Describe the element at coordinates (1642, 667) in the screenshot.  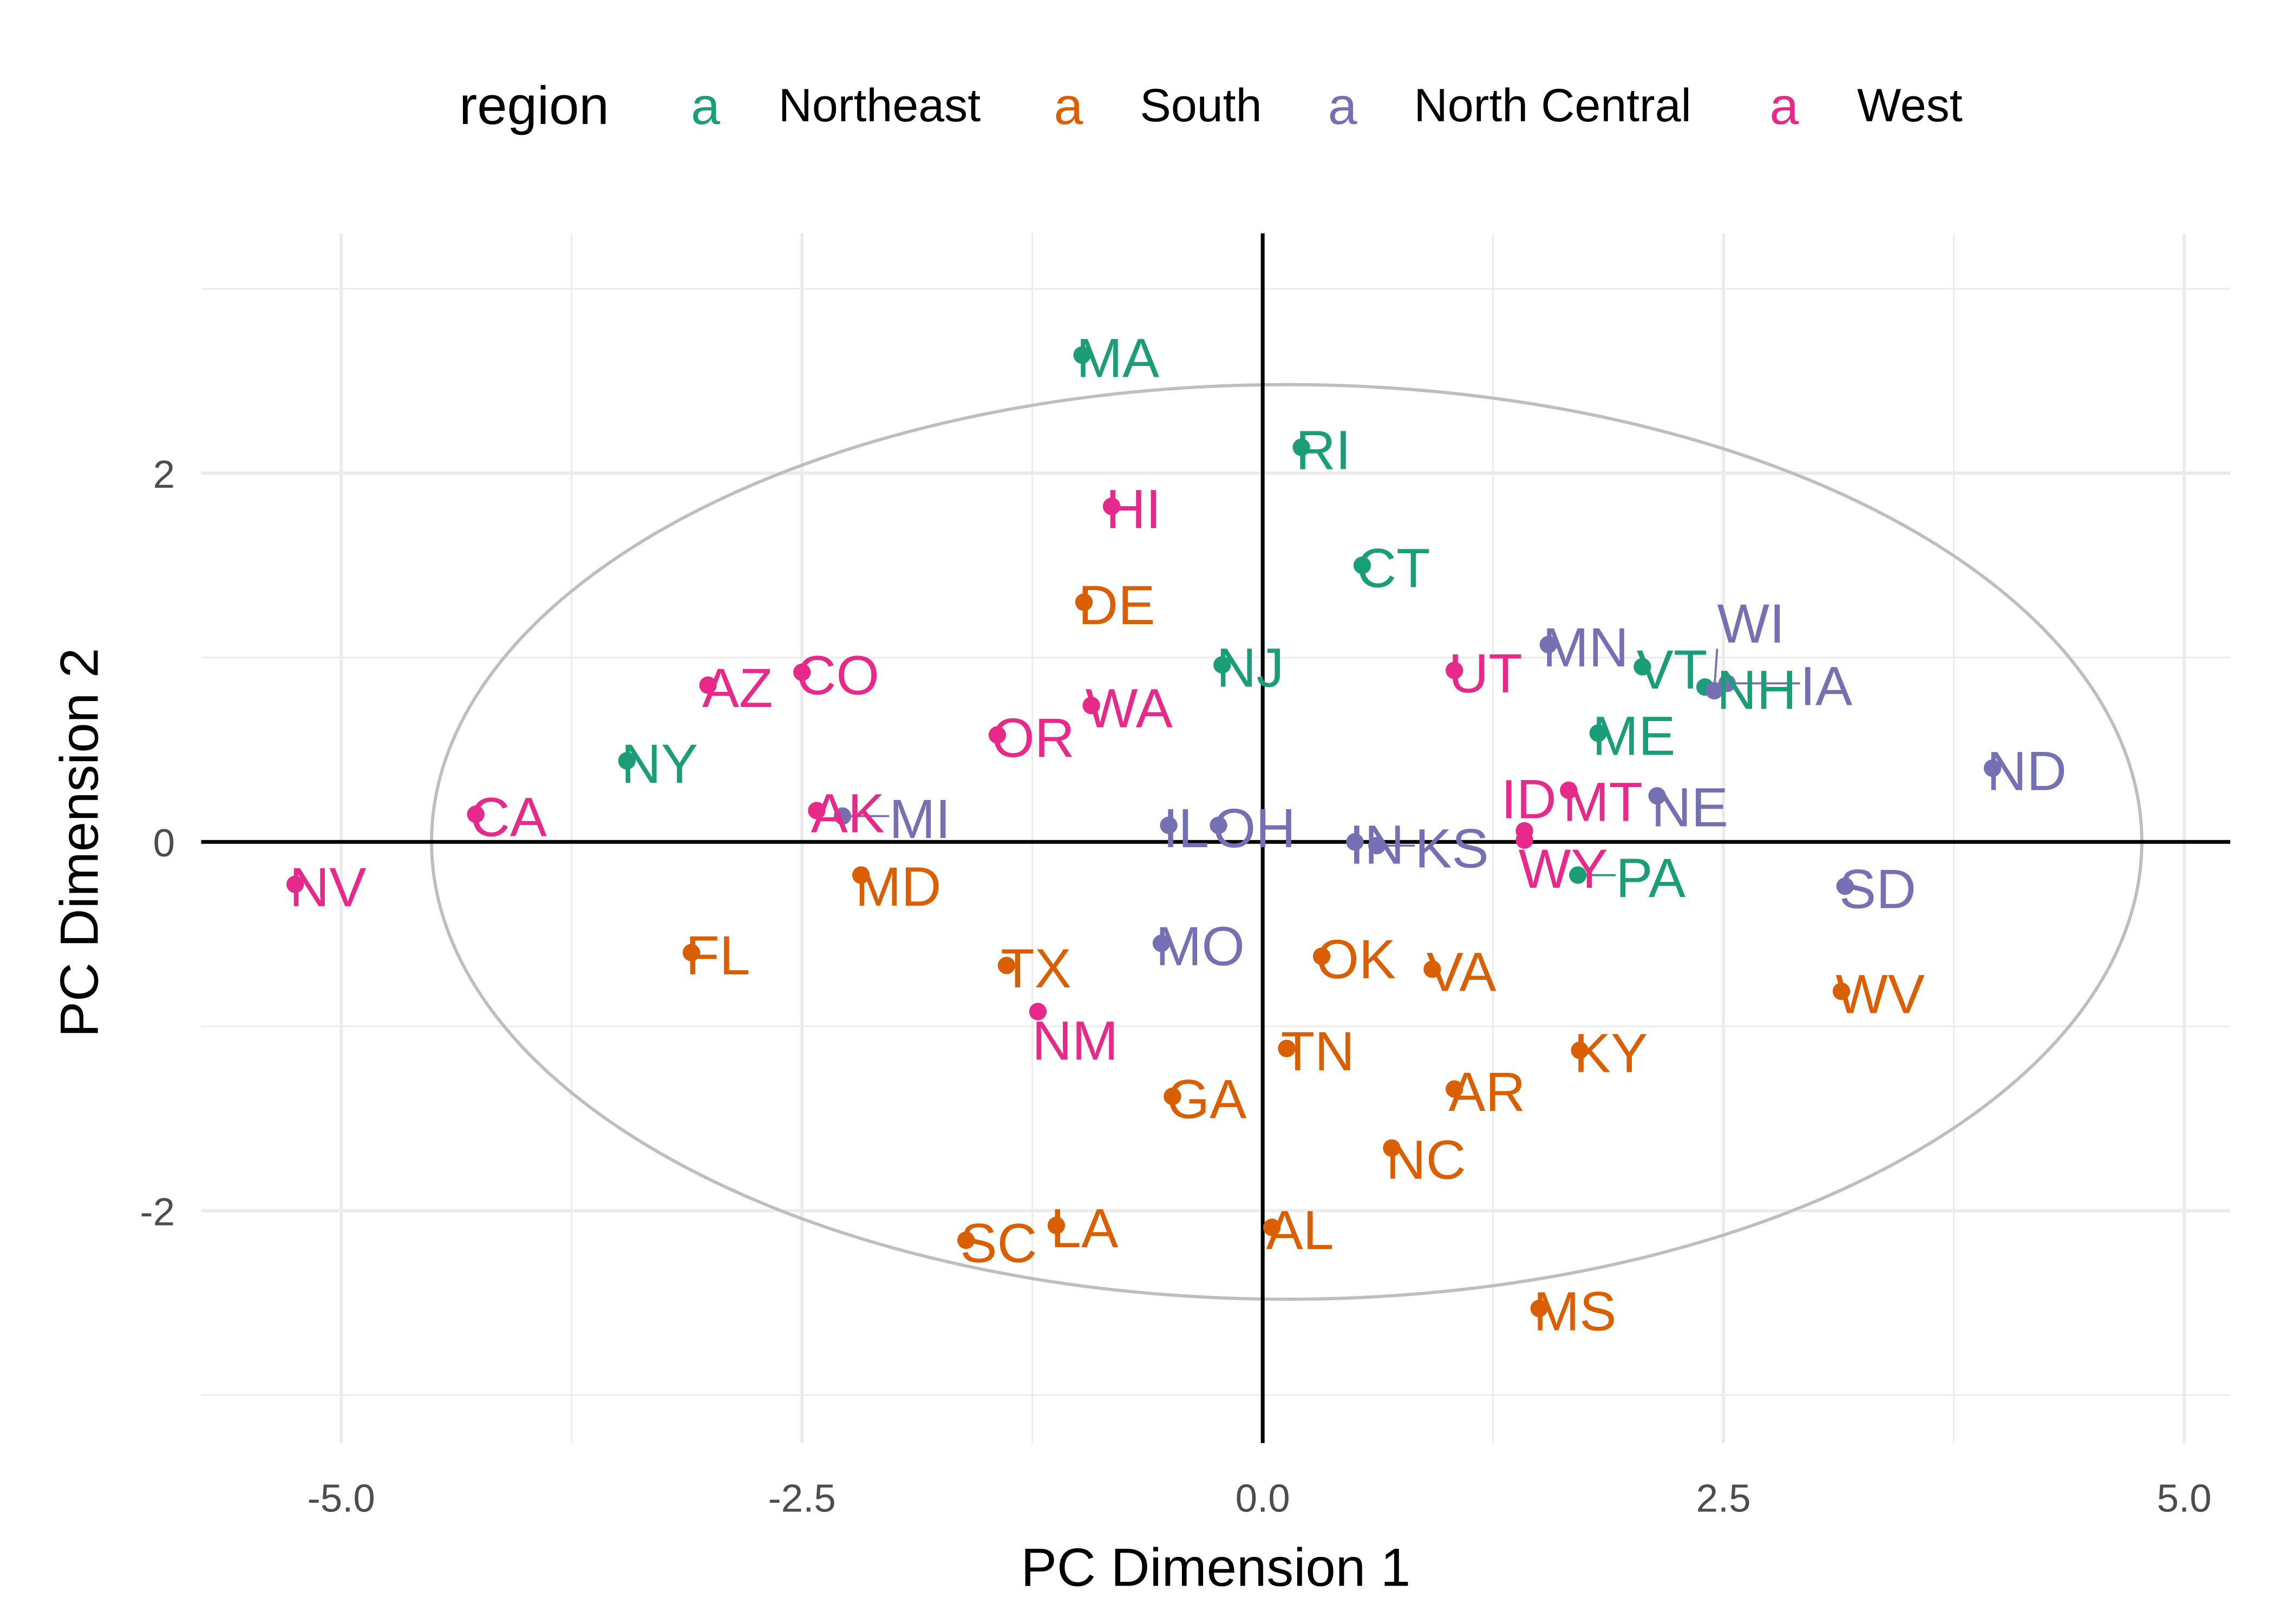
I see `data-point-vt` at that location.